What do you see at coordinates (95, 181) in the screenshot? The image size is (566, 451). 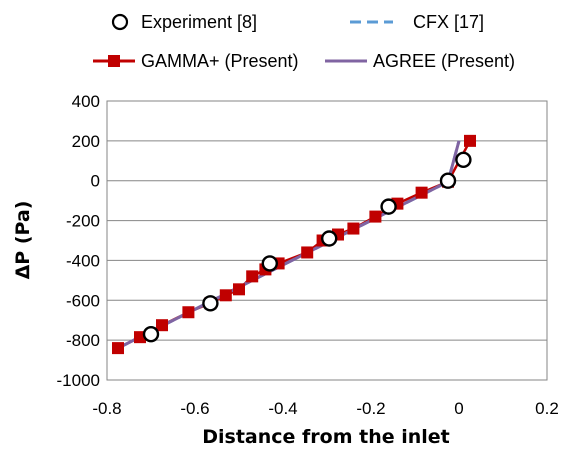 I see `y-tick-label: 0` at bounding box center [95, 181].